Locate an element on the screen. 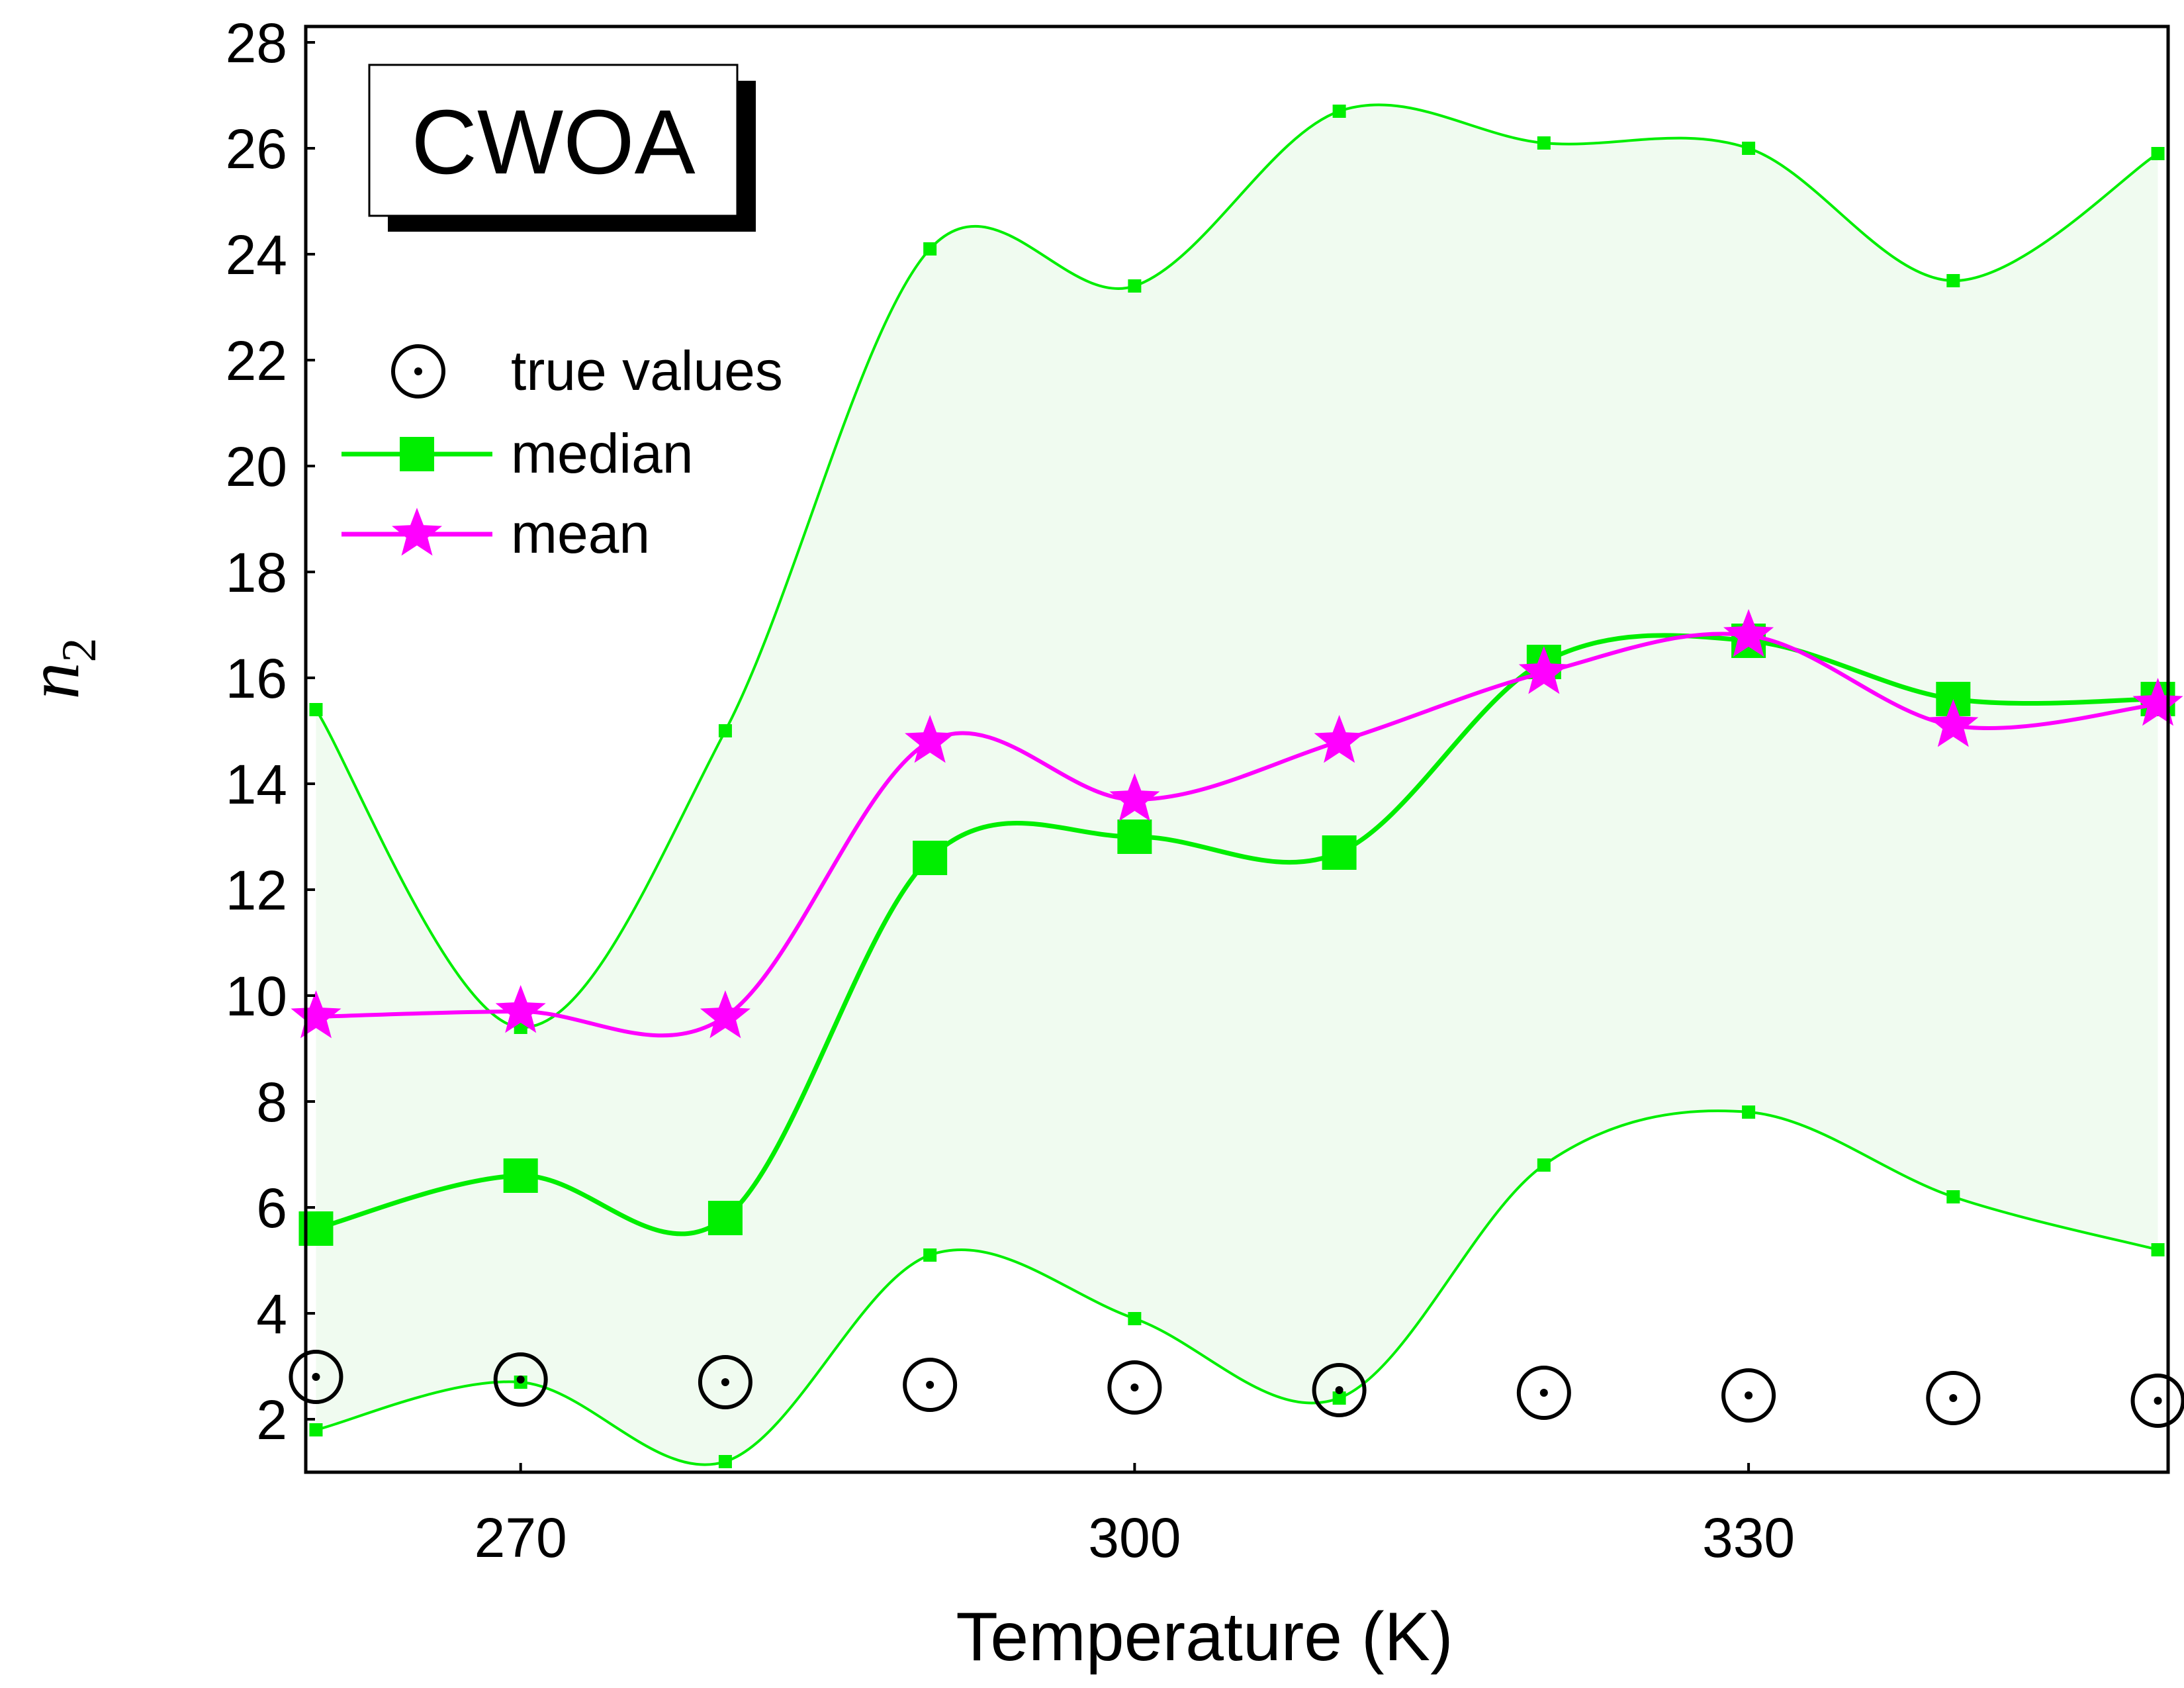 The width and height of the screenshot is (2184, 1688). title-box-frame is located at coordinates (553, 140).